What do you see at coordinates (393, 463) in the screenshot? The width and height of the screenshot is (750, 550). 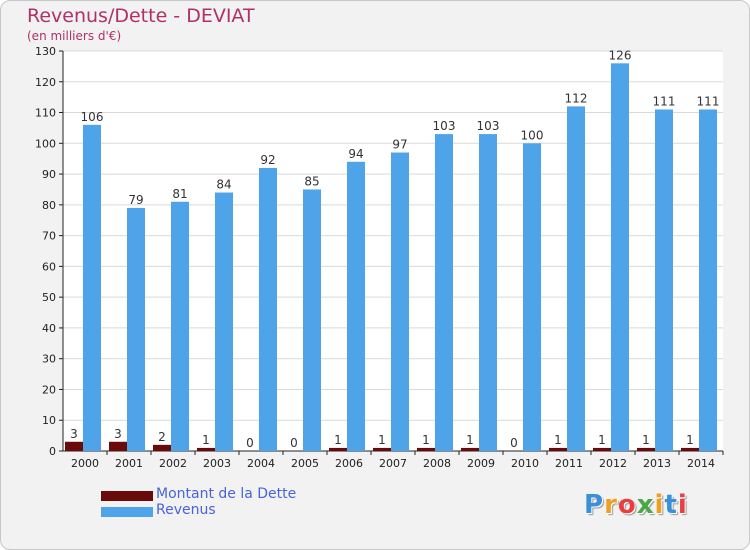 I see `x-tick-label: 2007` at bounding box center [393, 463].